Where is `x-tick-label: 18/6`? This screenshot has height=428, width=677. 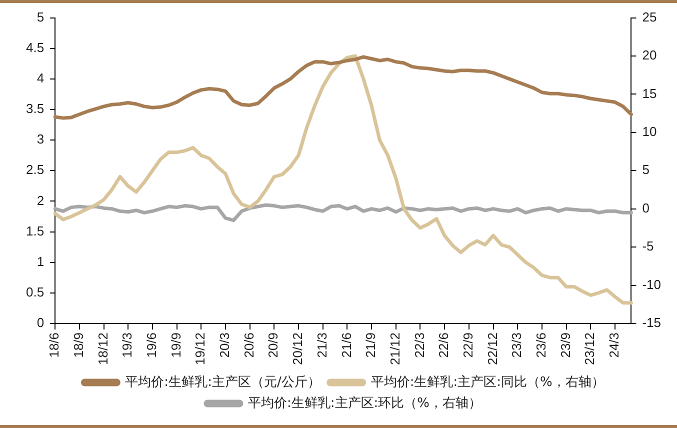
x-tick-label: 18/6 is located at coordinates (54, 345).